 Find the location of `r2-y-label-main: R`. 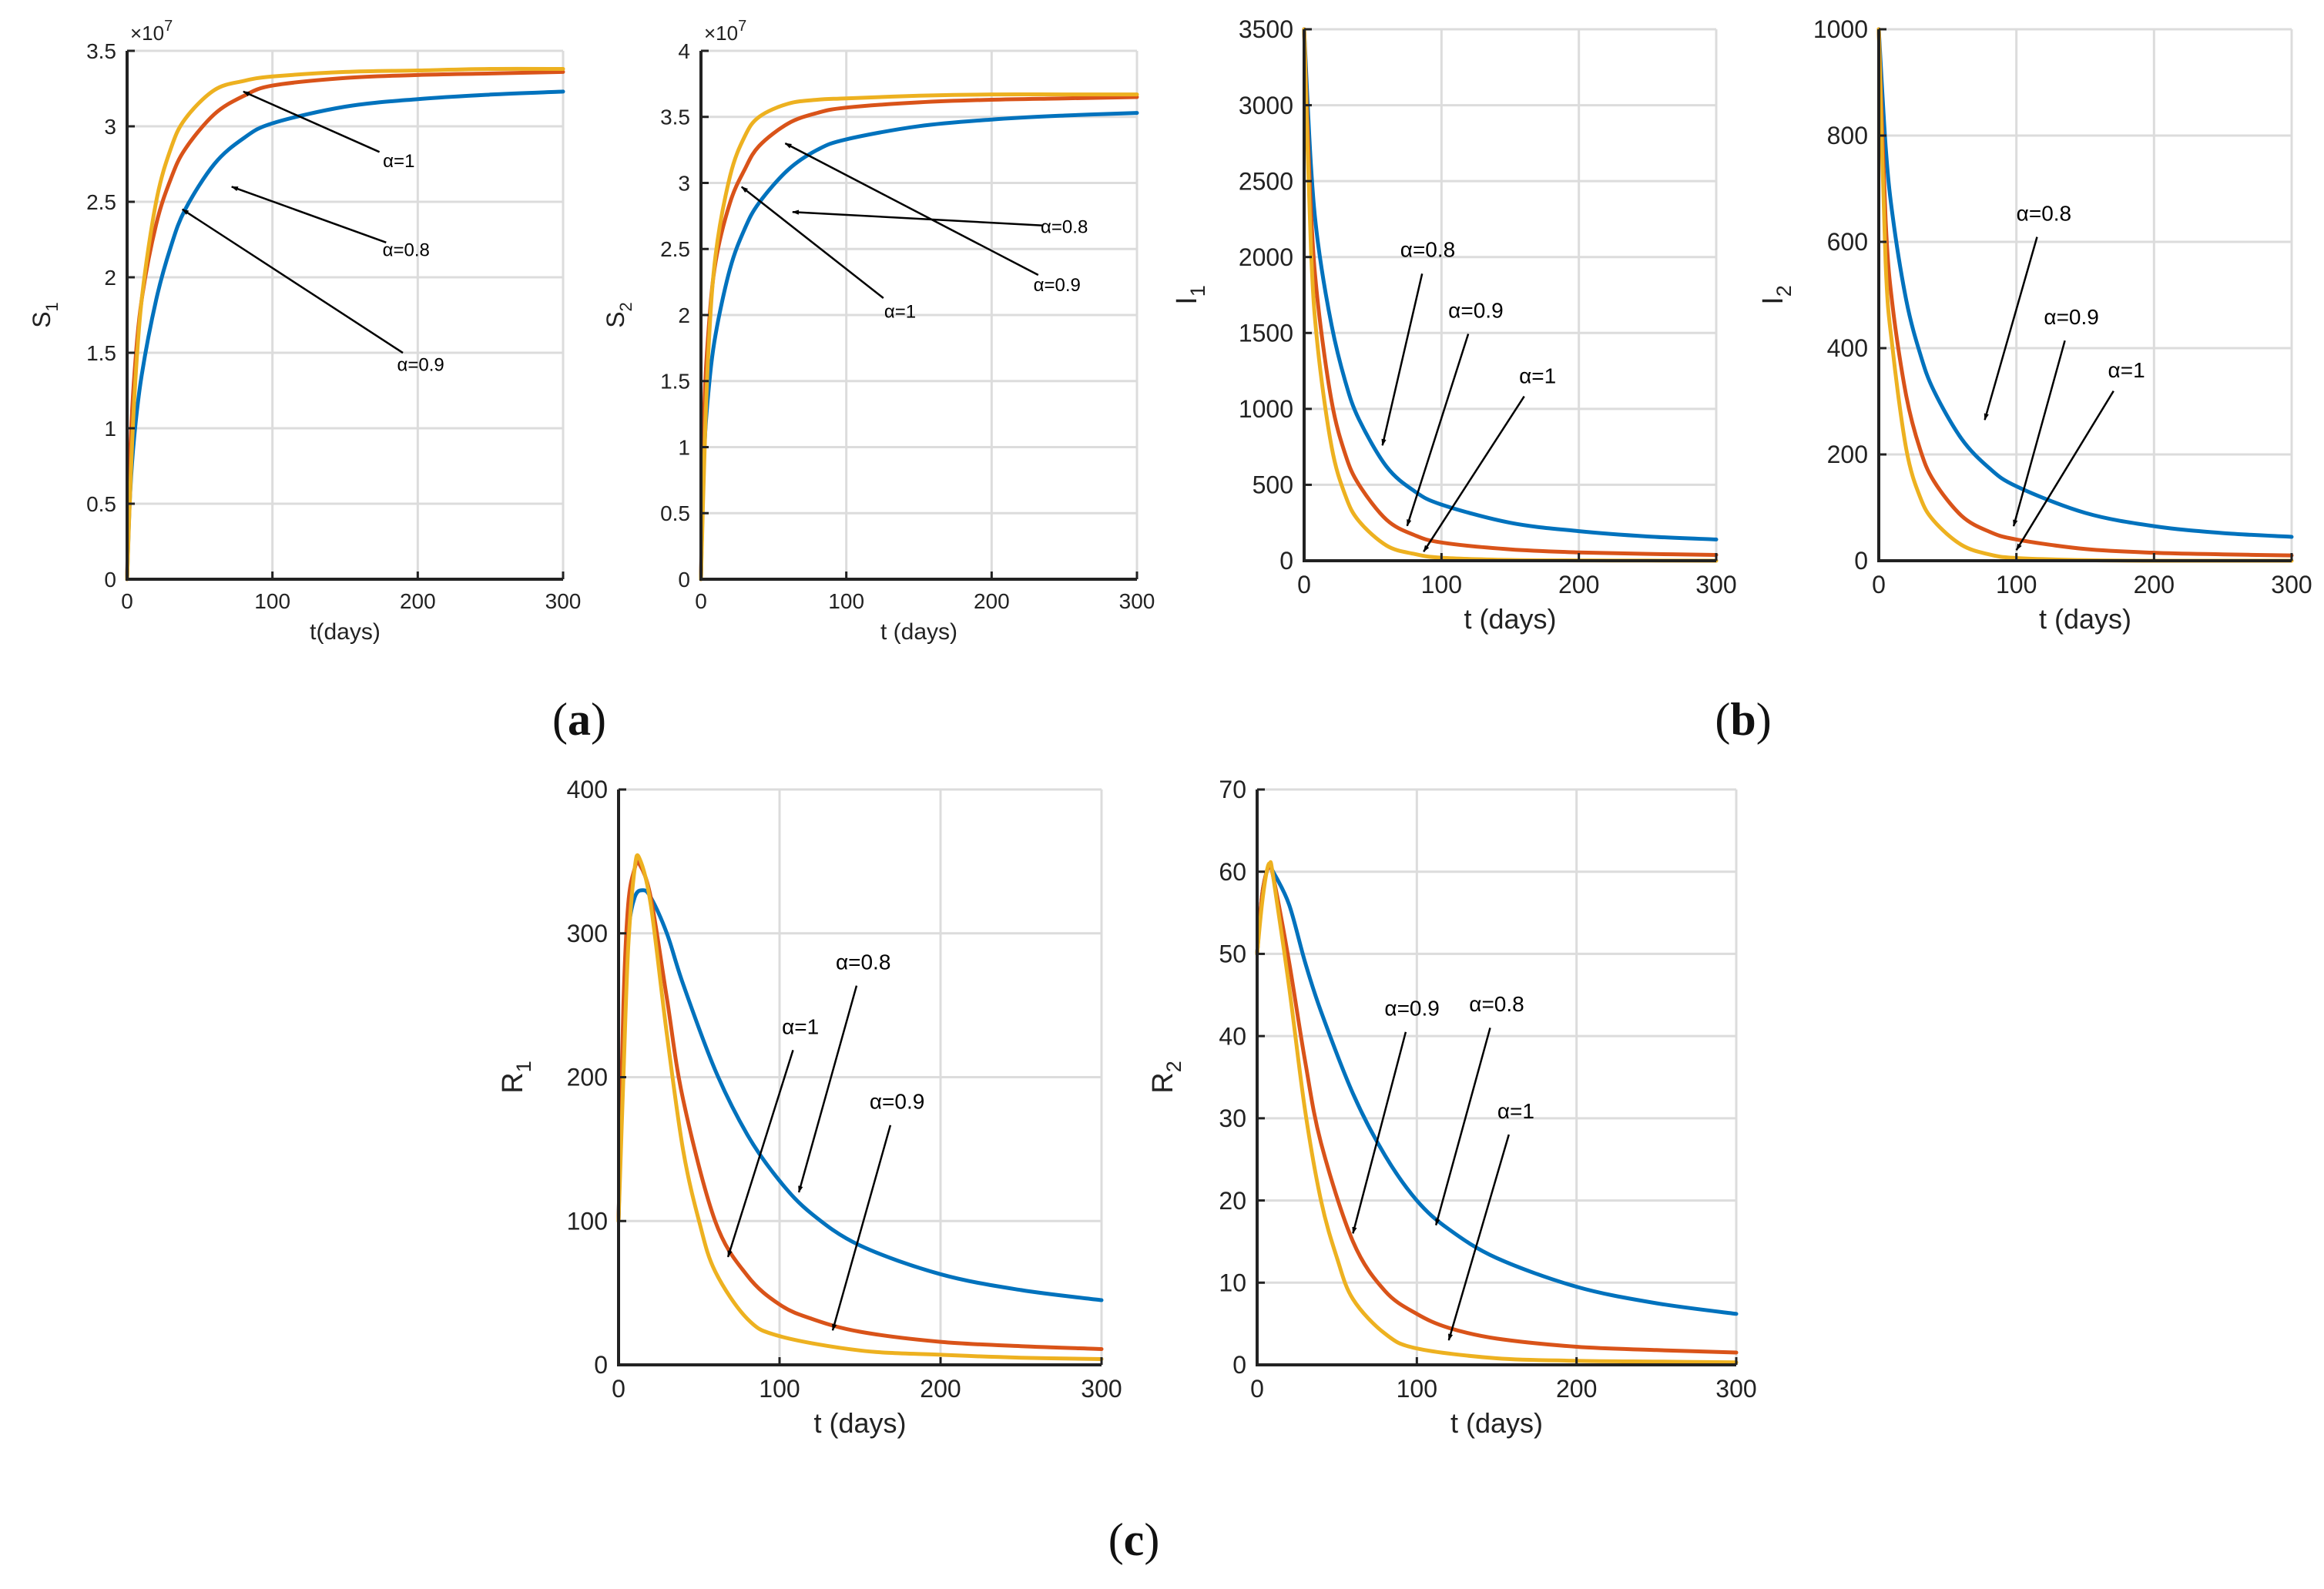

r2-y-label-main: R is located at coordinates (1163, 1082).